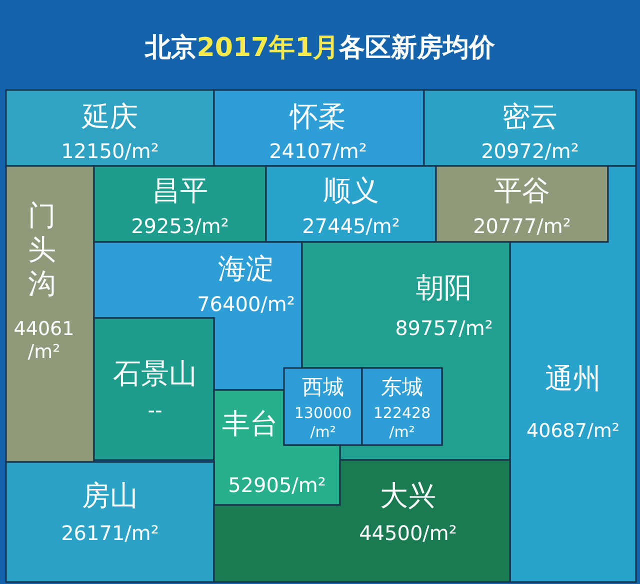 The image size is (640, 584). Describe the element at coordinates (277, 485) in the screenshot. I see `data-label: 52905/m²` at that location.